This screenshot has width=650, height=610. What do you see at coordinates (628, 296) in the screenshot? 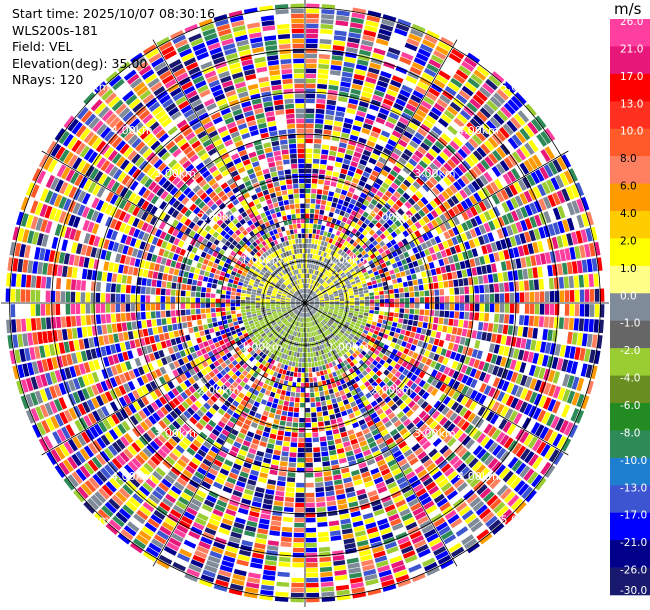
I see `colorbar-tick-label: 0.0` at bounding box center [628, 296].